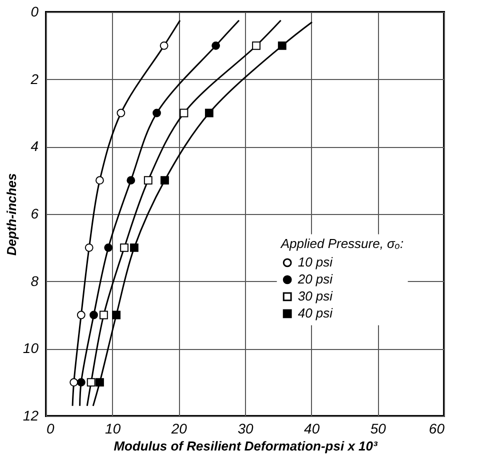  I want to click on x-tick-label: 10, so click(113, 428).